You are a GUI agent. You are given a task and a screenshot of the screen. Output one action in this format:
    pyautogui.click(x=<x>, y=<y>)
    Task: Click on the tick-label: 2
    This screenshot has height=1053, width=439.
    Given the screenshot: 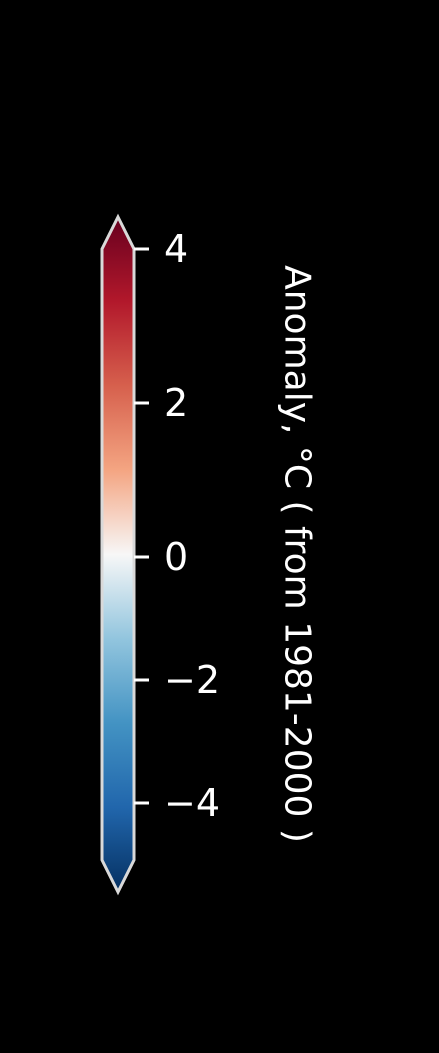 What is the action you would take?
    pyautogui.click(x=176, y=403)
    